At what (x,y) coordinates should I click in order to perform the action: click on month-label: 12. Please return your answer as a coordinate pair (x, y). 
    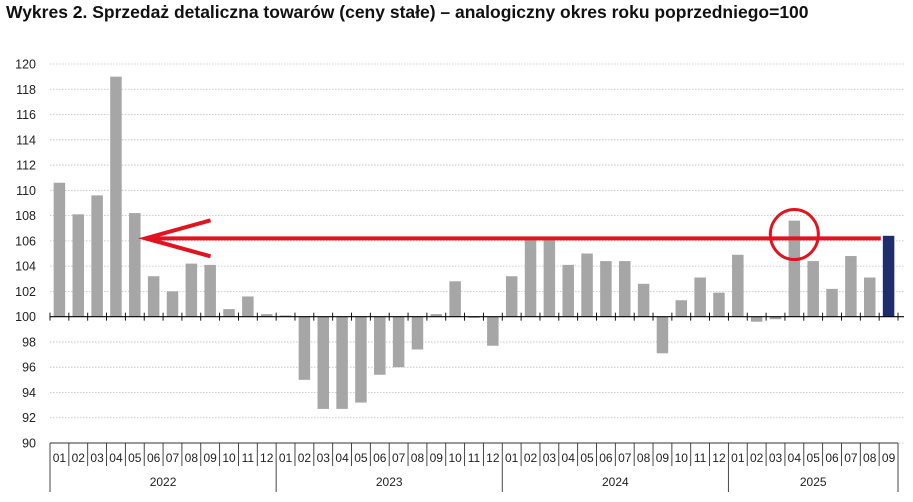
    Looking at the image, I should click on (493, 458).